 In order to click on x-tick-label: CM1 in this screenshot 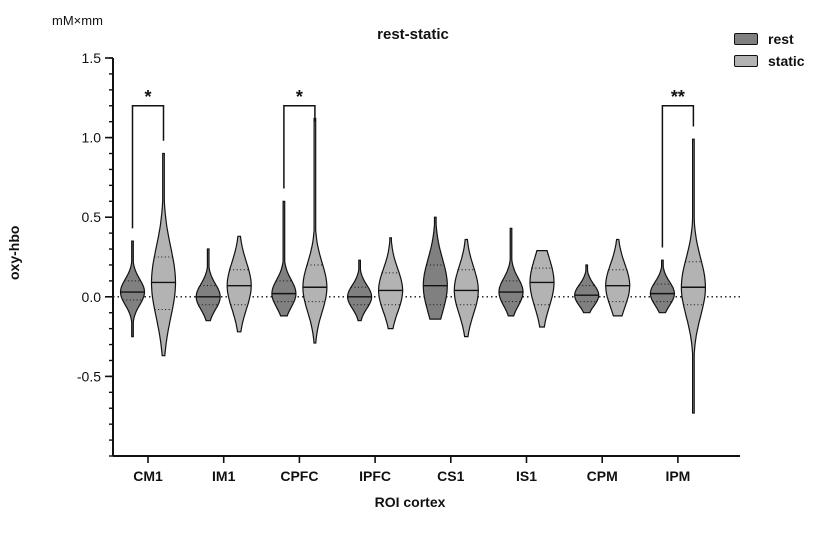, I will do `click(148, 476)`.